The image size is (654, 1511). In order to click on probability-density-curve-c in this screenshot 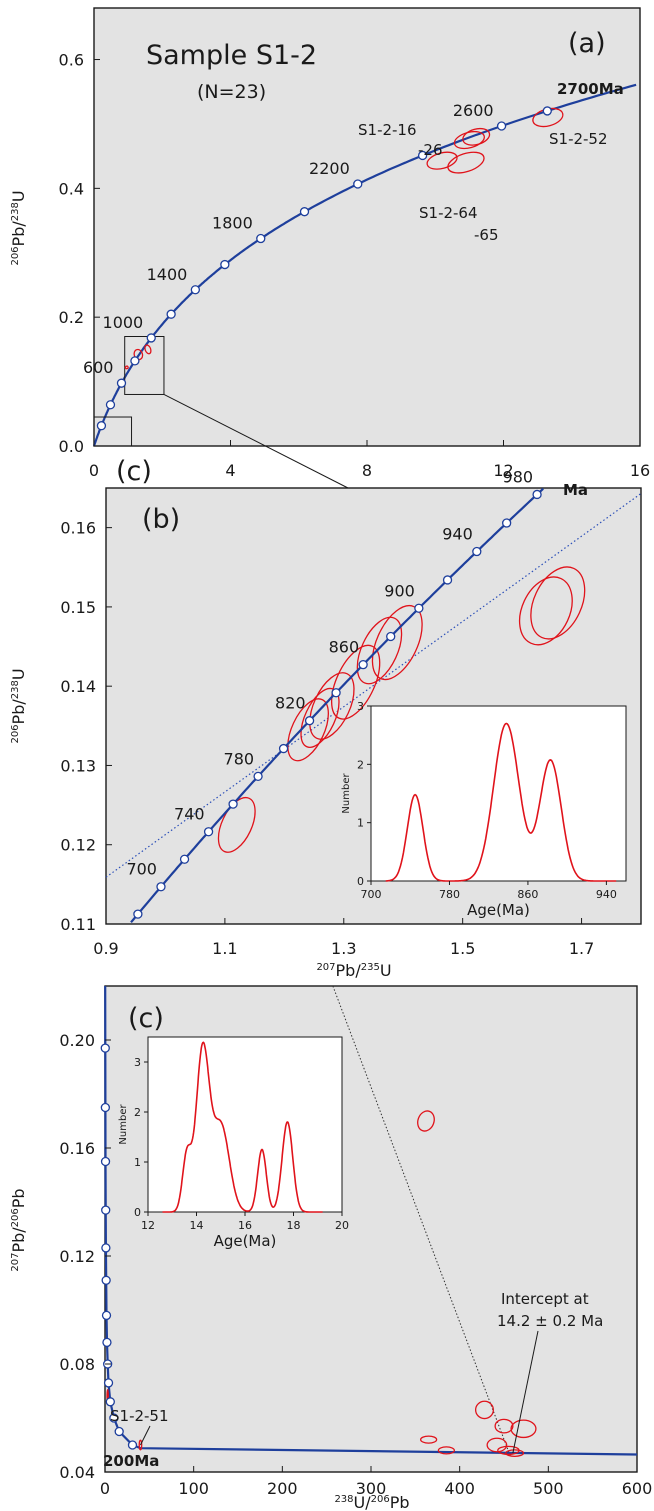, I will do `click(242, 1127)`.